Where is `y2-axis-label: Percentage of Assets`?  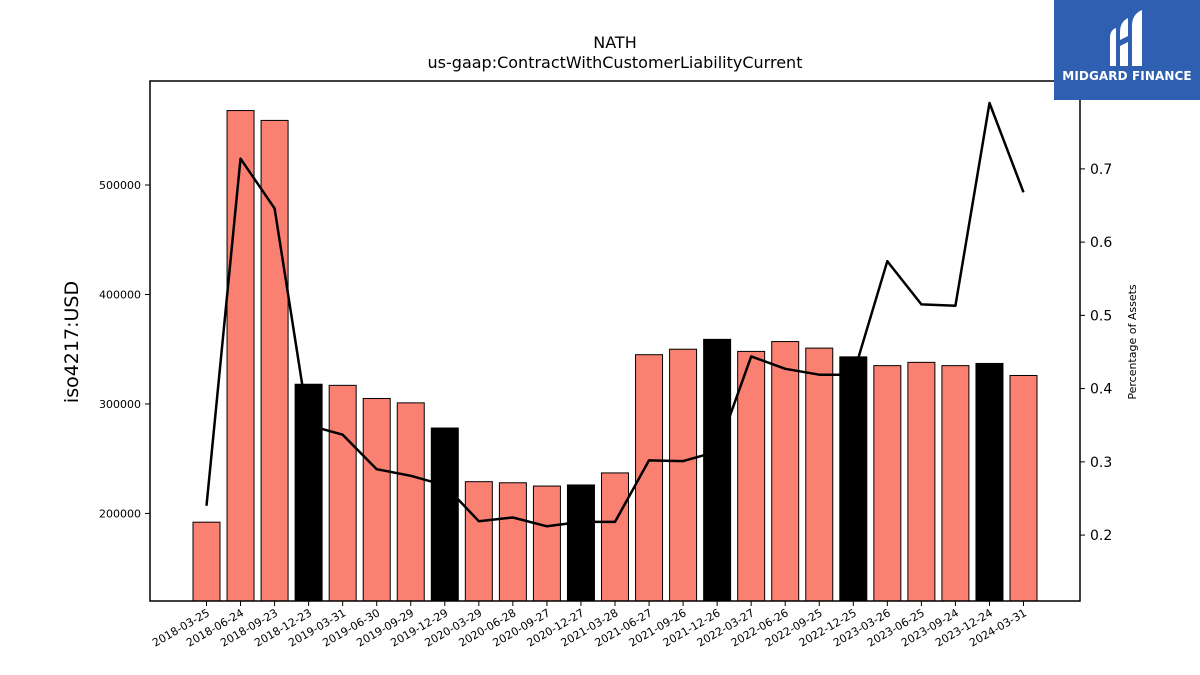 y2-axis-label: Percentage of Assets is located at coordinates (1132, 342).